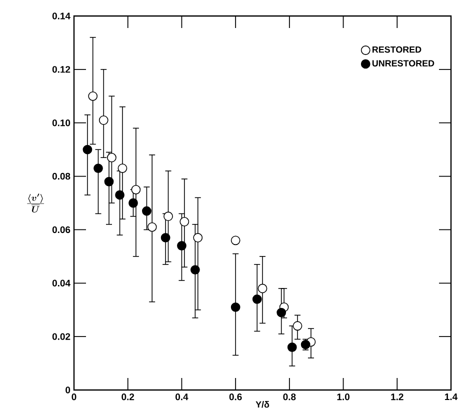  Describe the element at coordinates (397, 397) in the screenshot. I see `x-tick-label: 1.2` at that location.